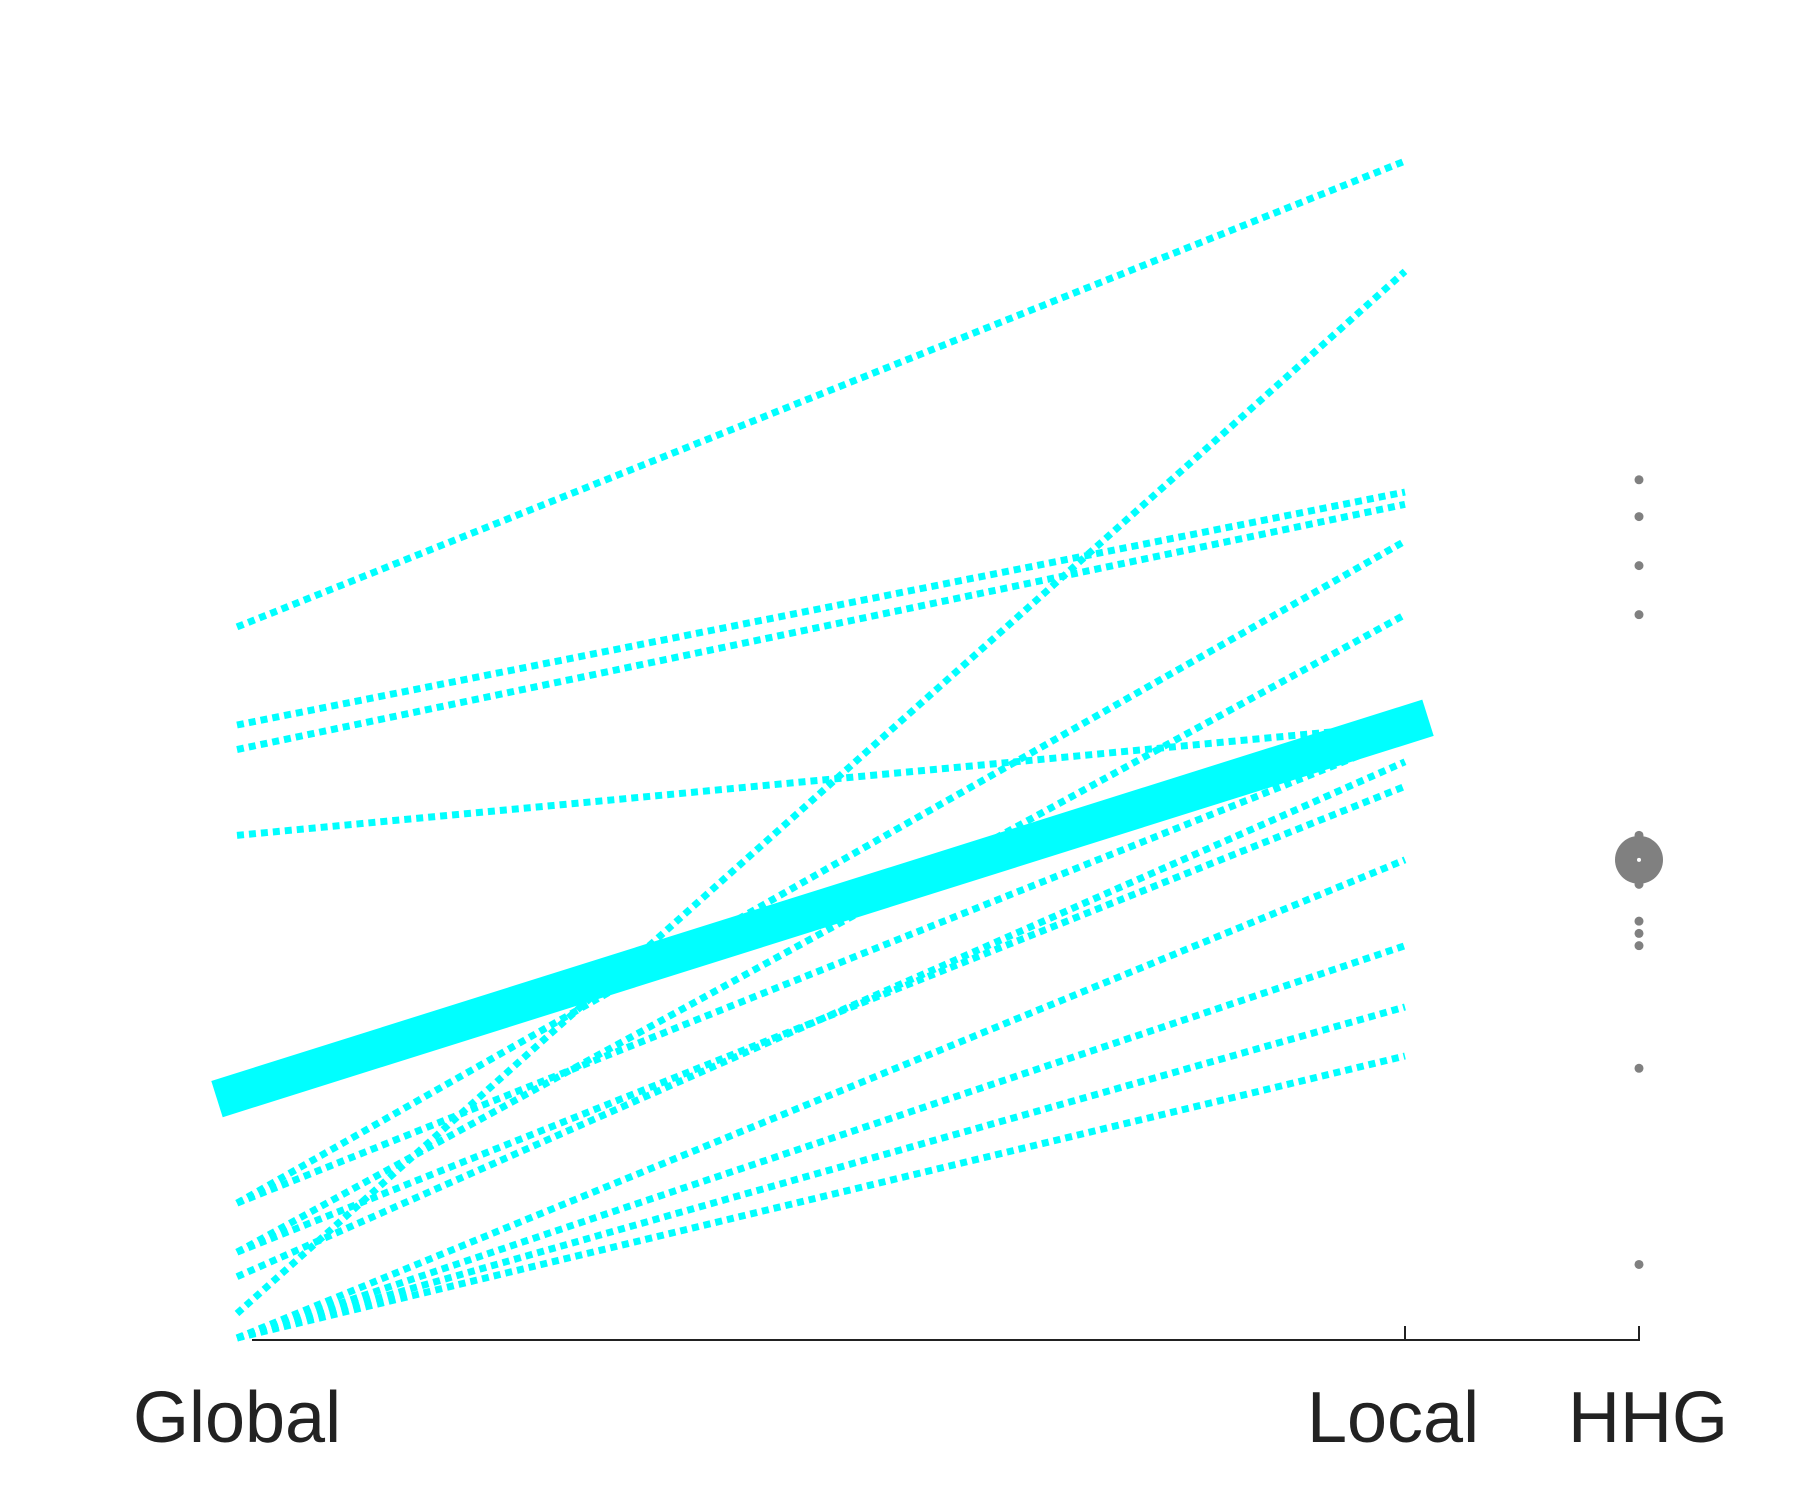 The height and width of the screenshot is (1500, 1800). Describe the element at coordinates (1393, 1418) in the screenshot. I see `x-tick-label-local: Local` at that location.